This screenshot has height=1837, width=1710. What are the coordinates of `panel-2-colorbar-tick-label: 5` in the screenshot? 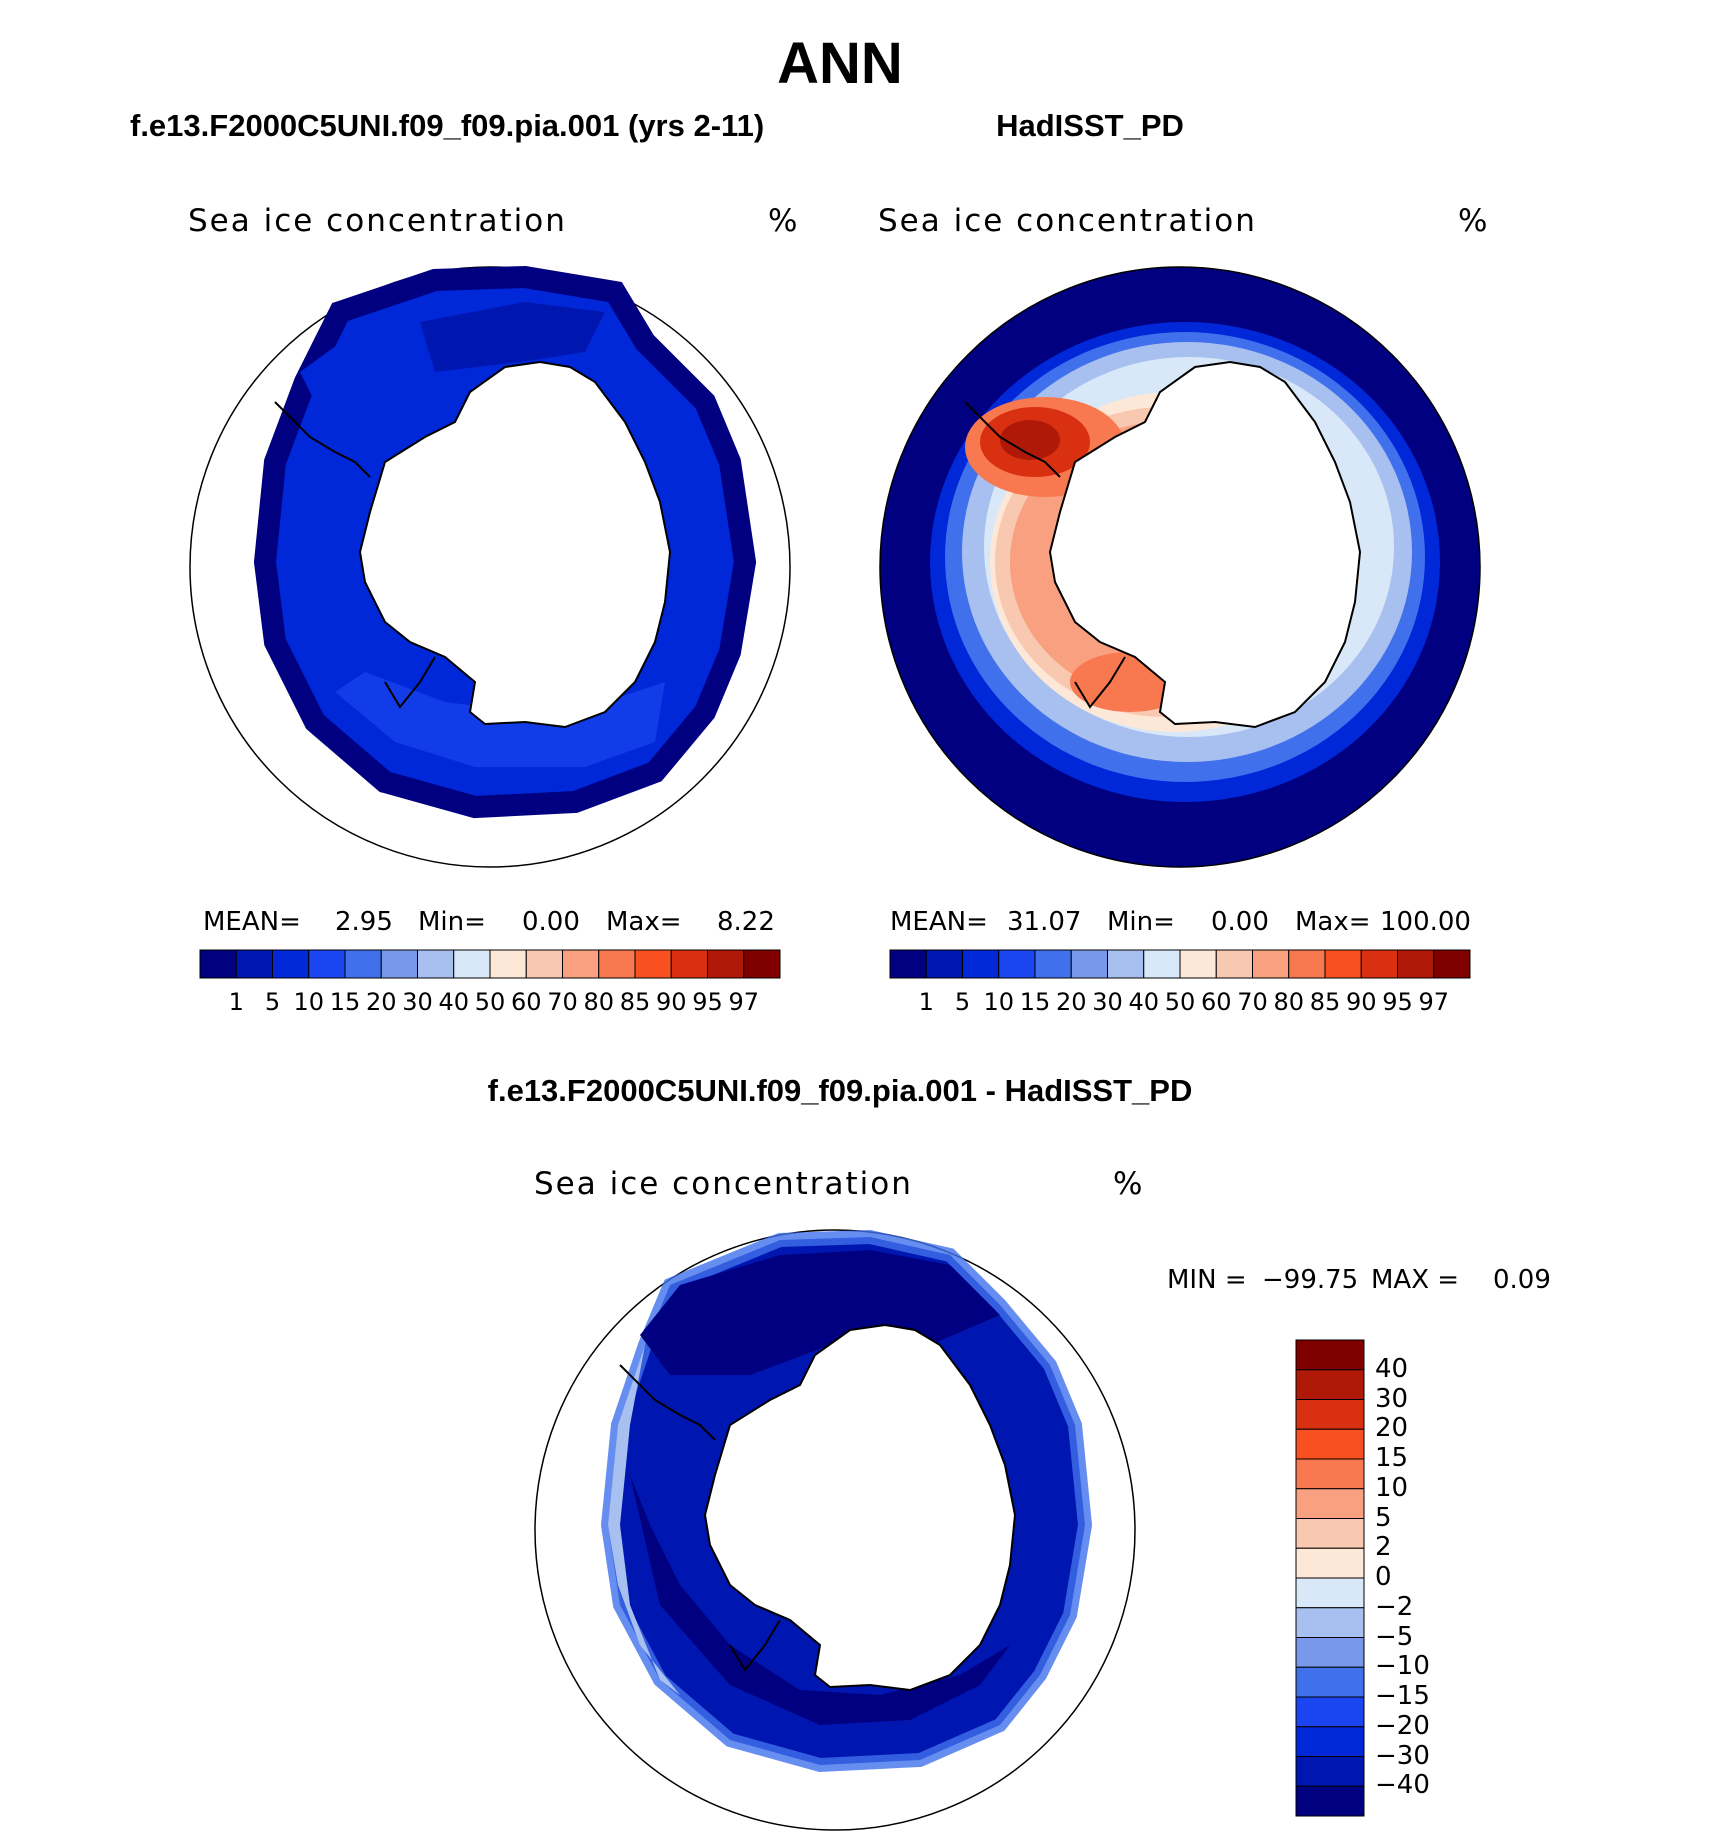 It's located at (962, 1002).